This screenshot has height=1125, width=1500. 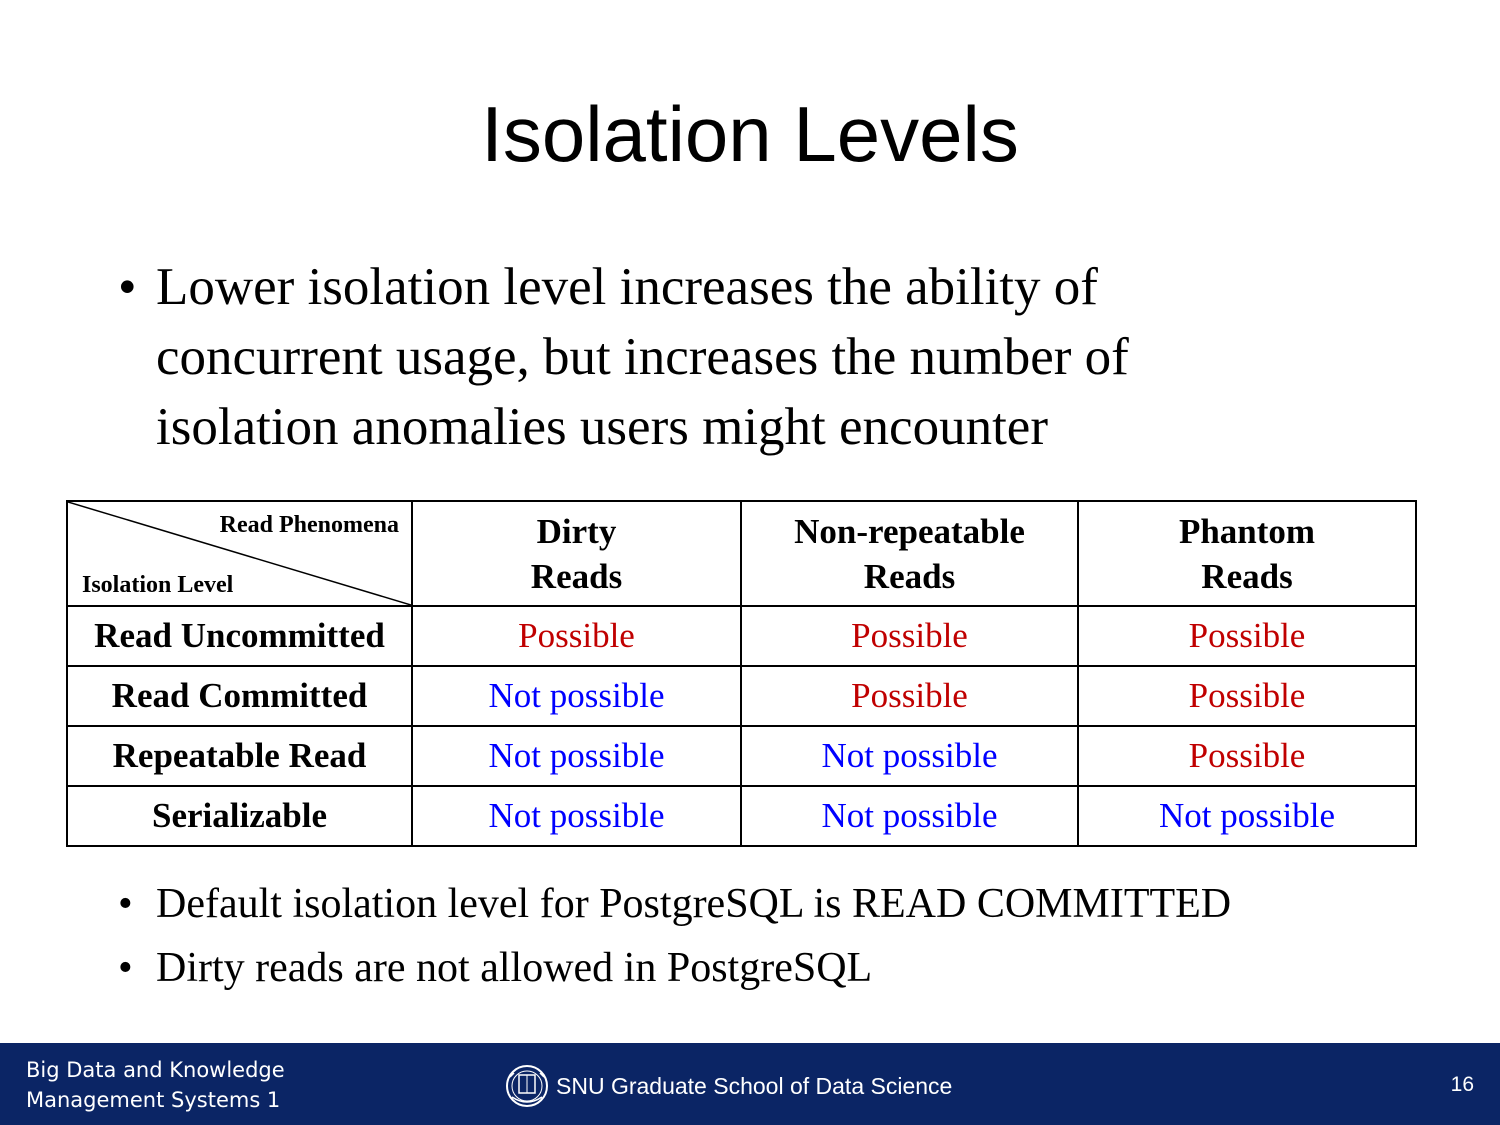 What do you see at coordinates (1247, 553) in the screenshot?
I see `column-header-phantom-reads: Phantom Reads` at bounding box center [1247, 553].